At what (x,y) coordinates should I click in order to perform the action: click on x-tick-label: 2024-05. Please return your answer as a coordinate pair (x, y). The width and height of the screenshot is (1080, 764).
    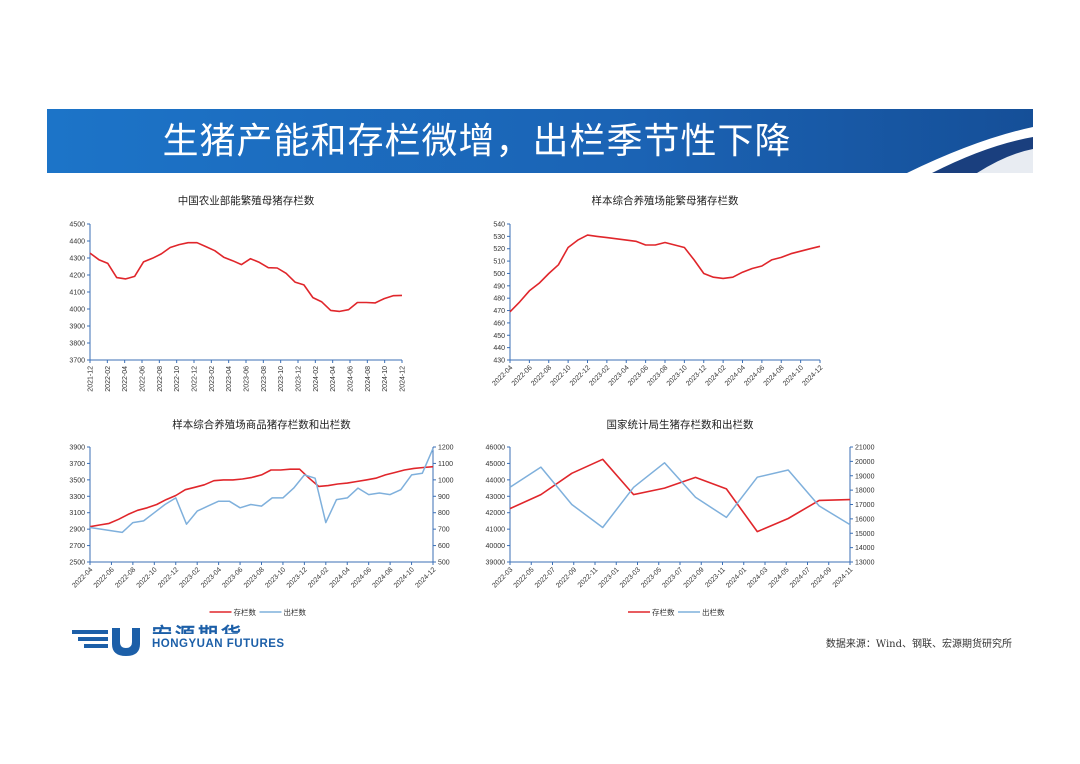
    Looking at the image, I should click on (779, 577).